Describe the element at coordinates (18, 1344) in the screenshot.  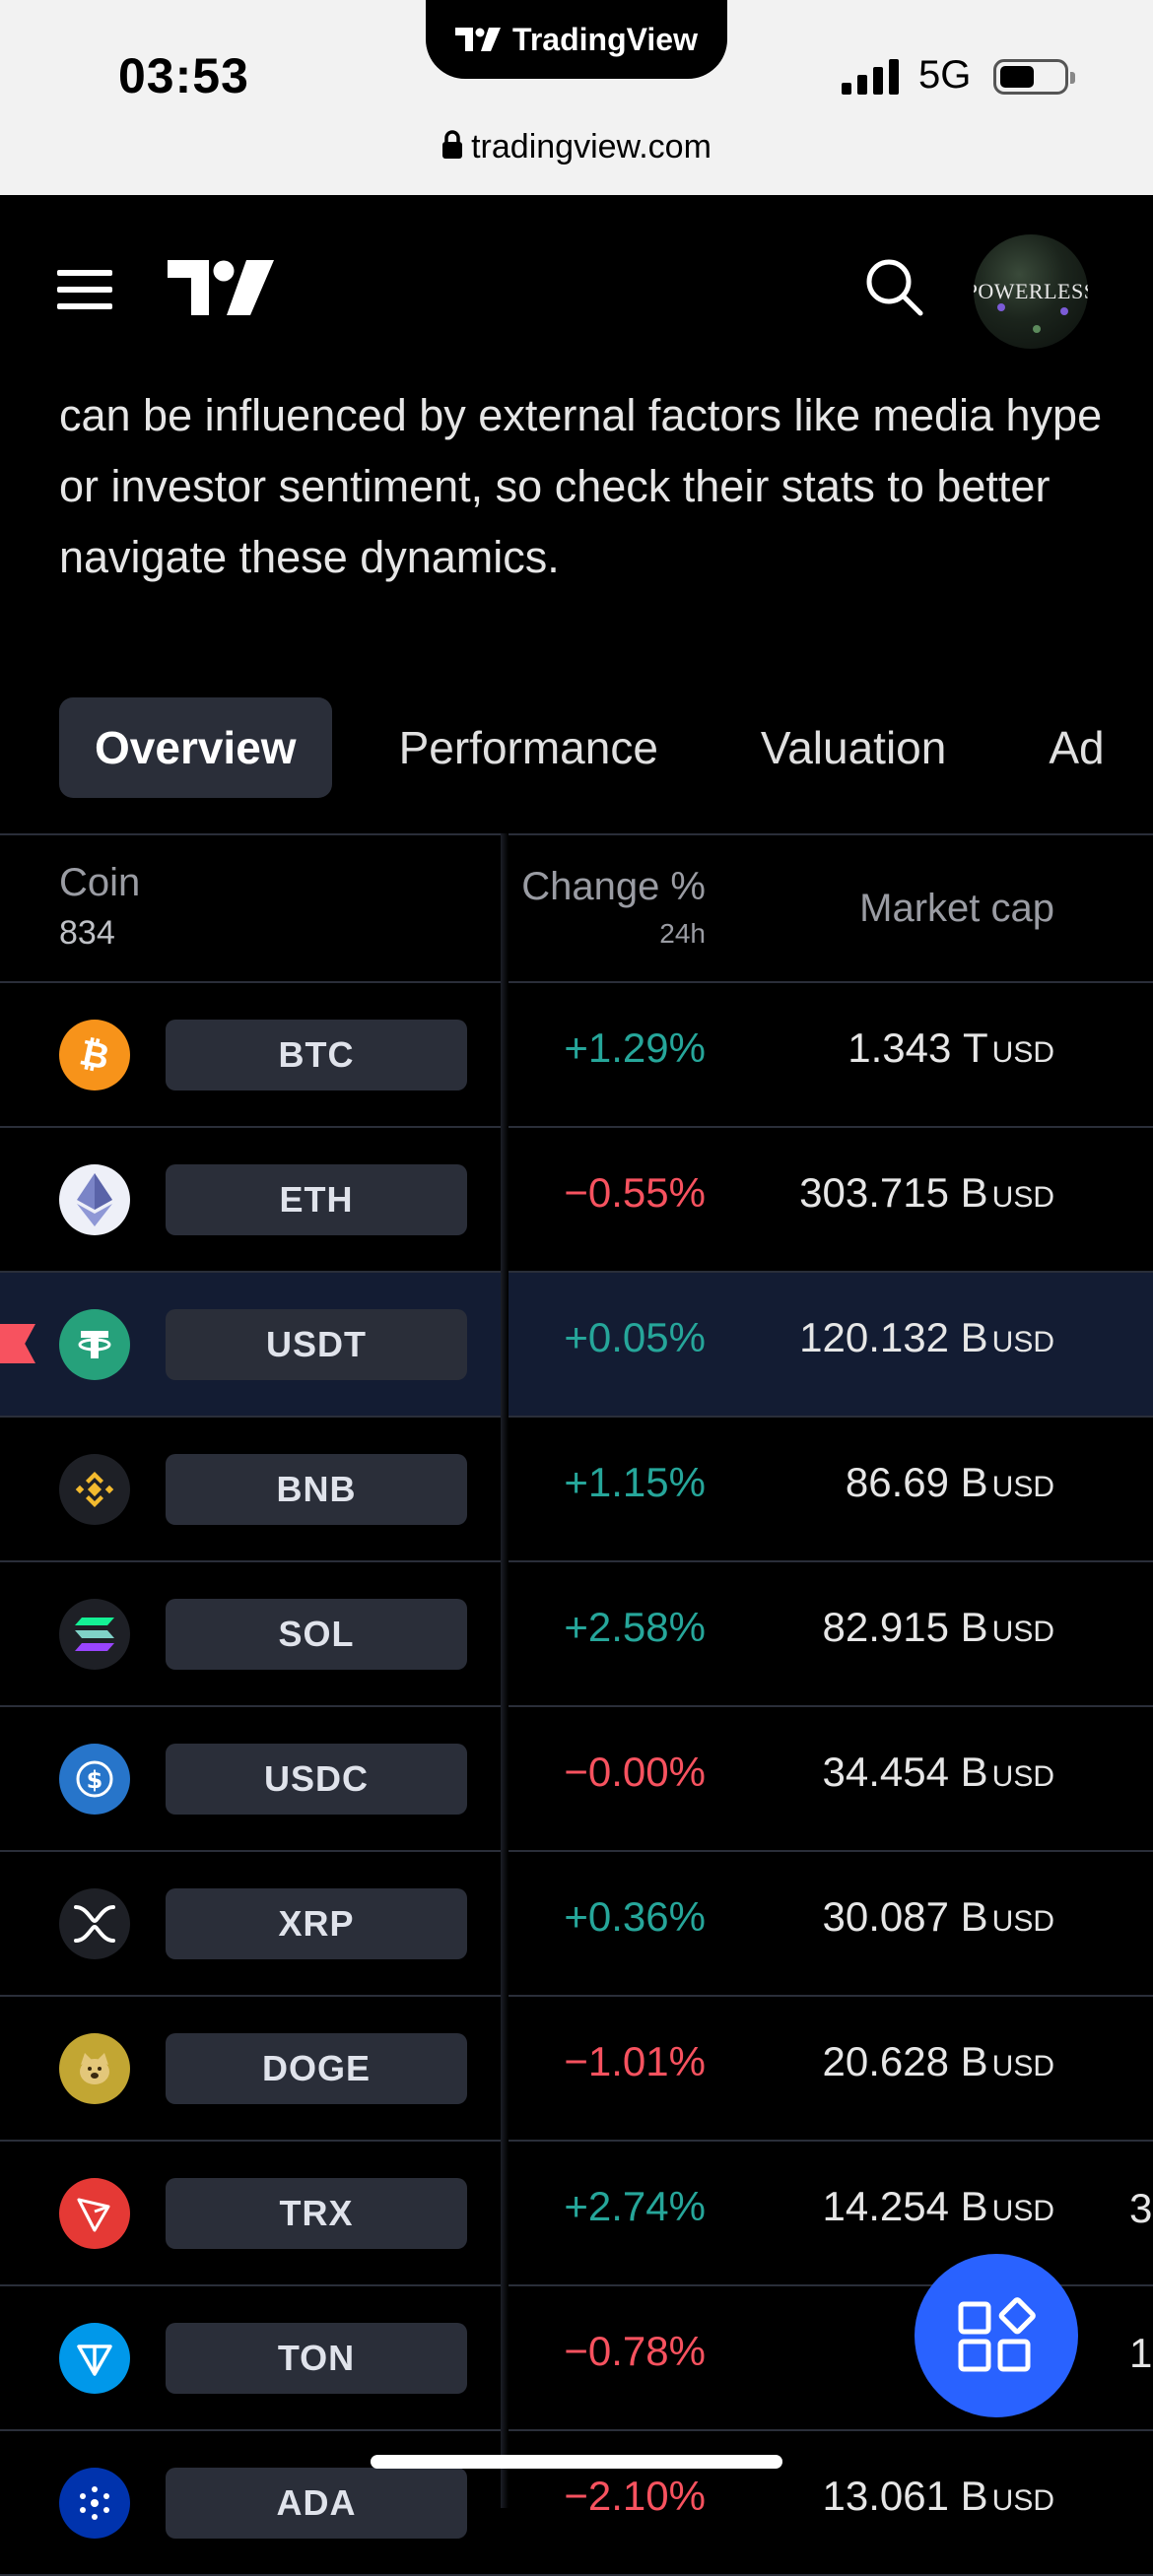
I see `flag-icon` at that location.